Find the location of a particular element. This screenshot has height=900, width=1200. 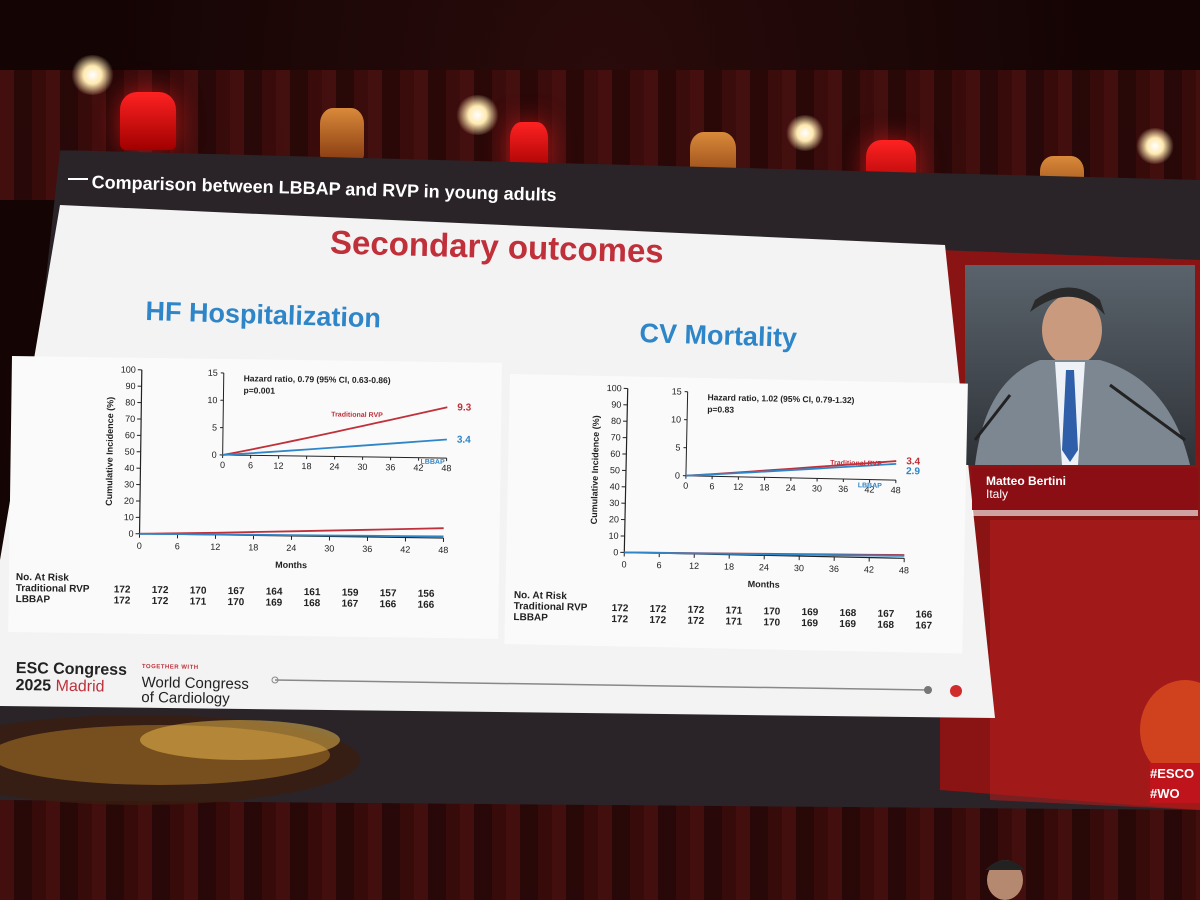

esc-year: 2025 is located at coordinates (33, 685).